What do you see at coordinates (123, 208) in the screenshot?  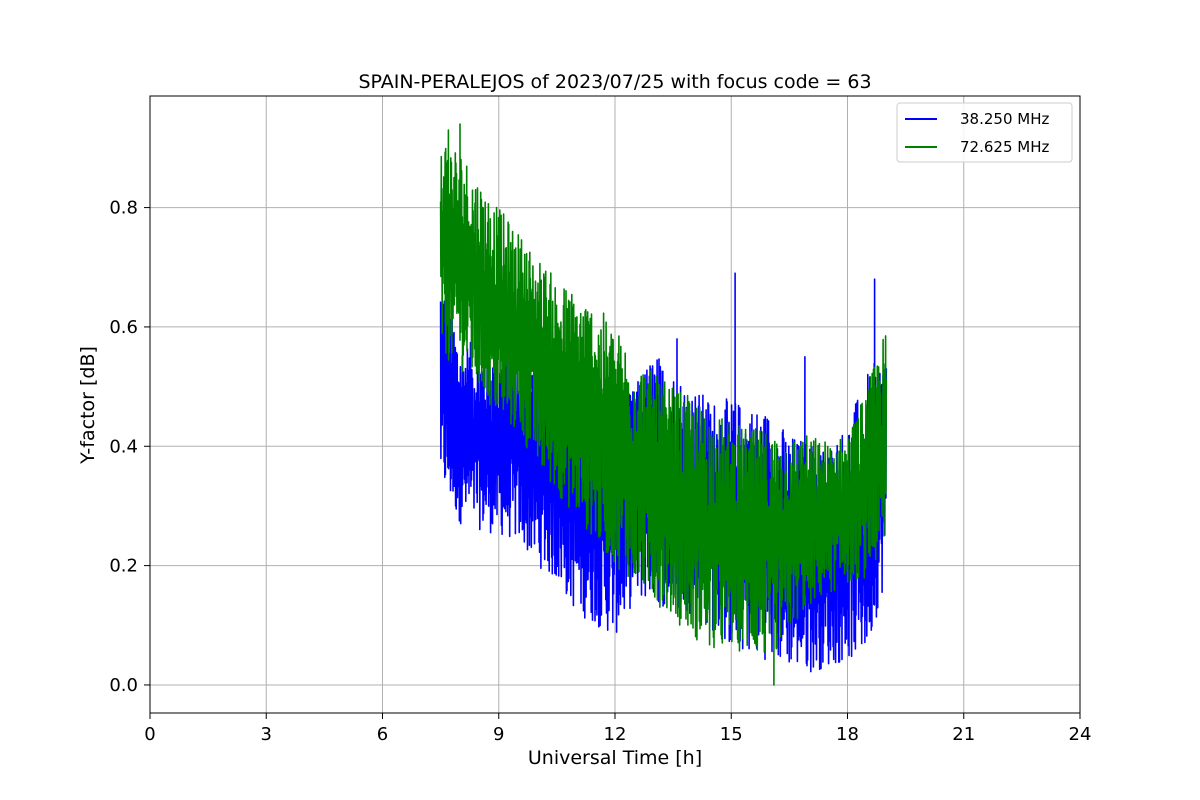 I see `y-tick-label: 0.8` at bounding box center [123, 208].